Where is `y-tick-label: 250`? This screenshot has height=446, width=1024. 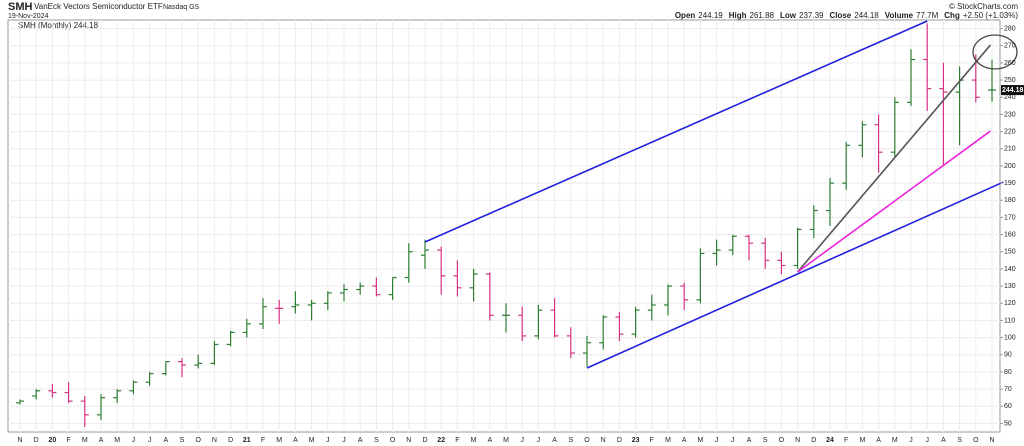 y-tick-label: 250 is located at coordinates (1010, 80).